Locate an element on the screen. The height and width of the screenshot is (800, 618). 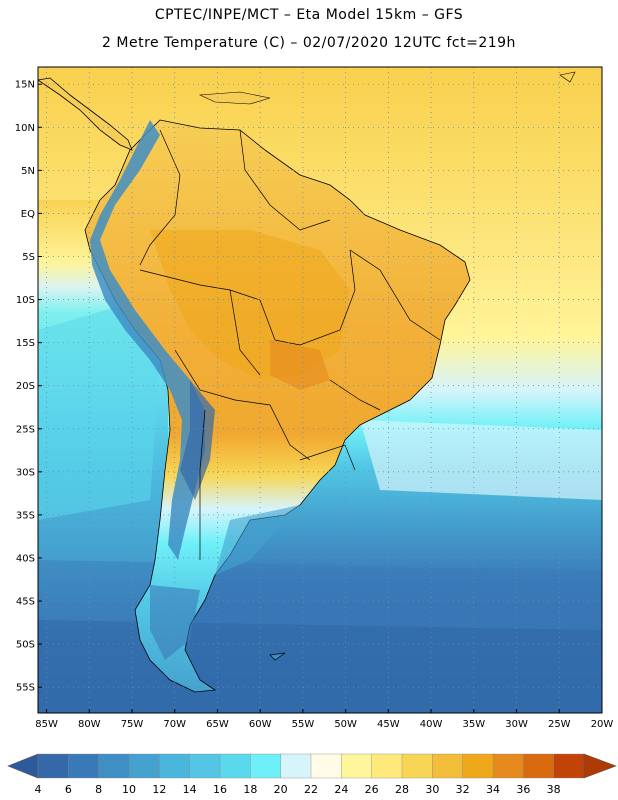
colorbar-low-arrow is located at coordinates (23, 766).